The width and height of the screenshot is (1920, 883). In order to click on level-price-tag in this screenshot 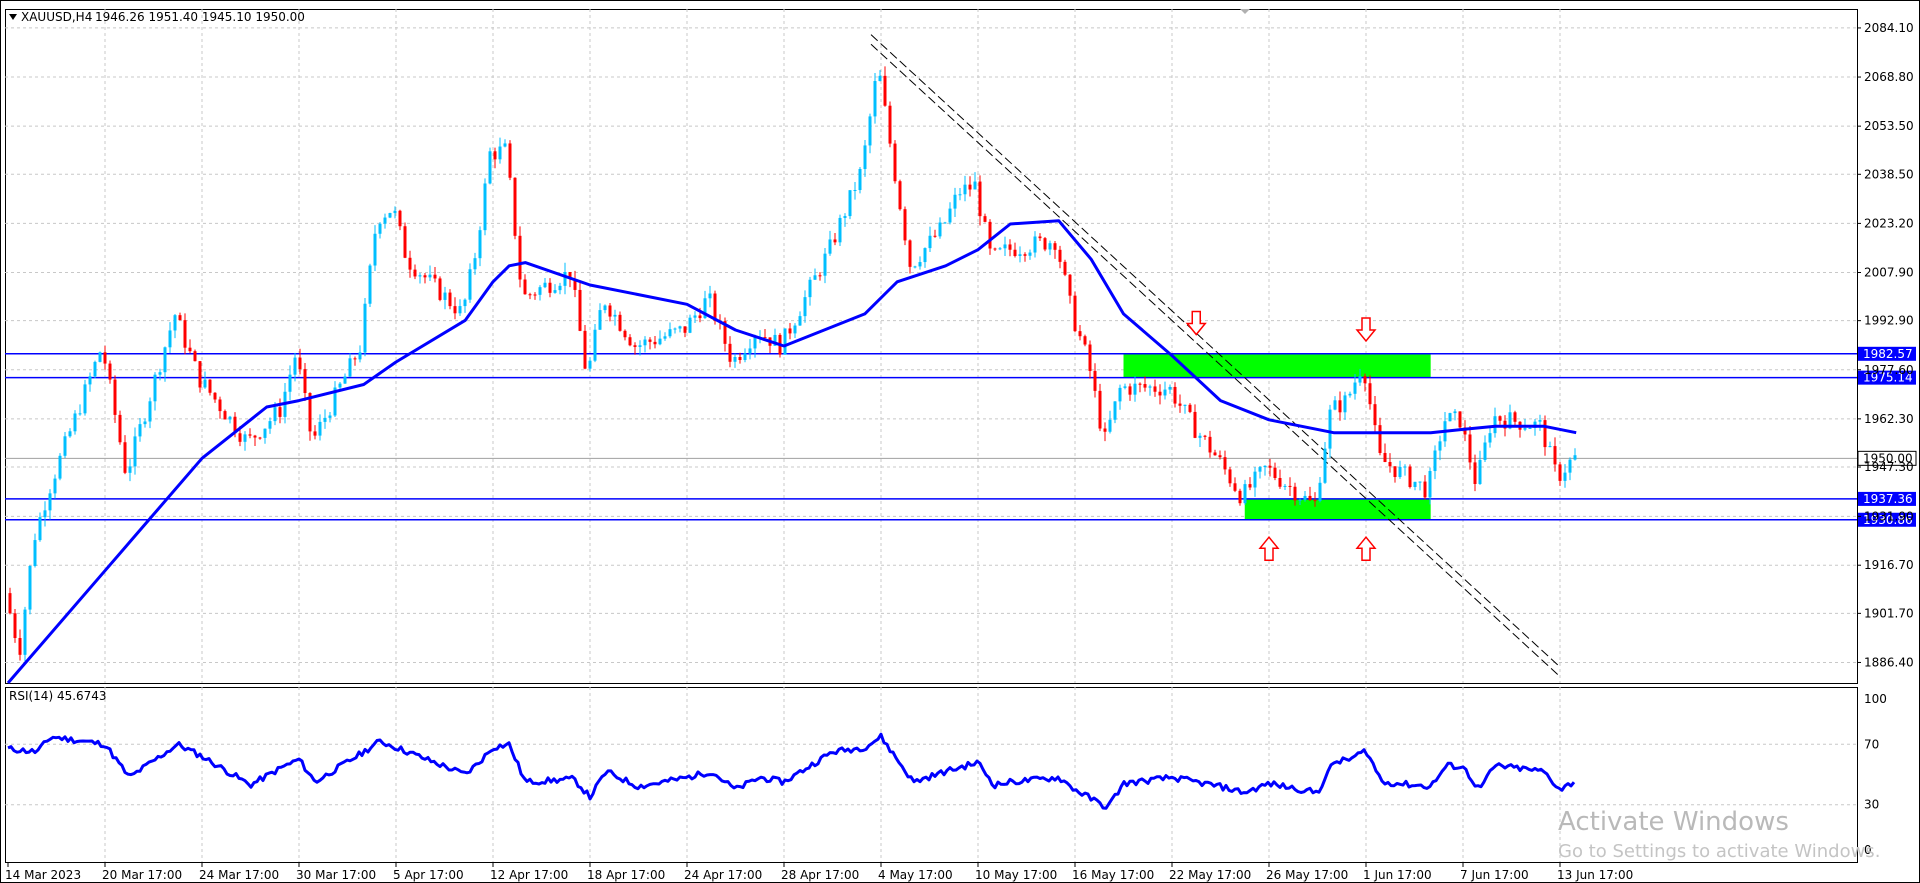, I will do `click(1887, 377)`.